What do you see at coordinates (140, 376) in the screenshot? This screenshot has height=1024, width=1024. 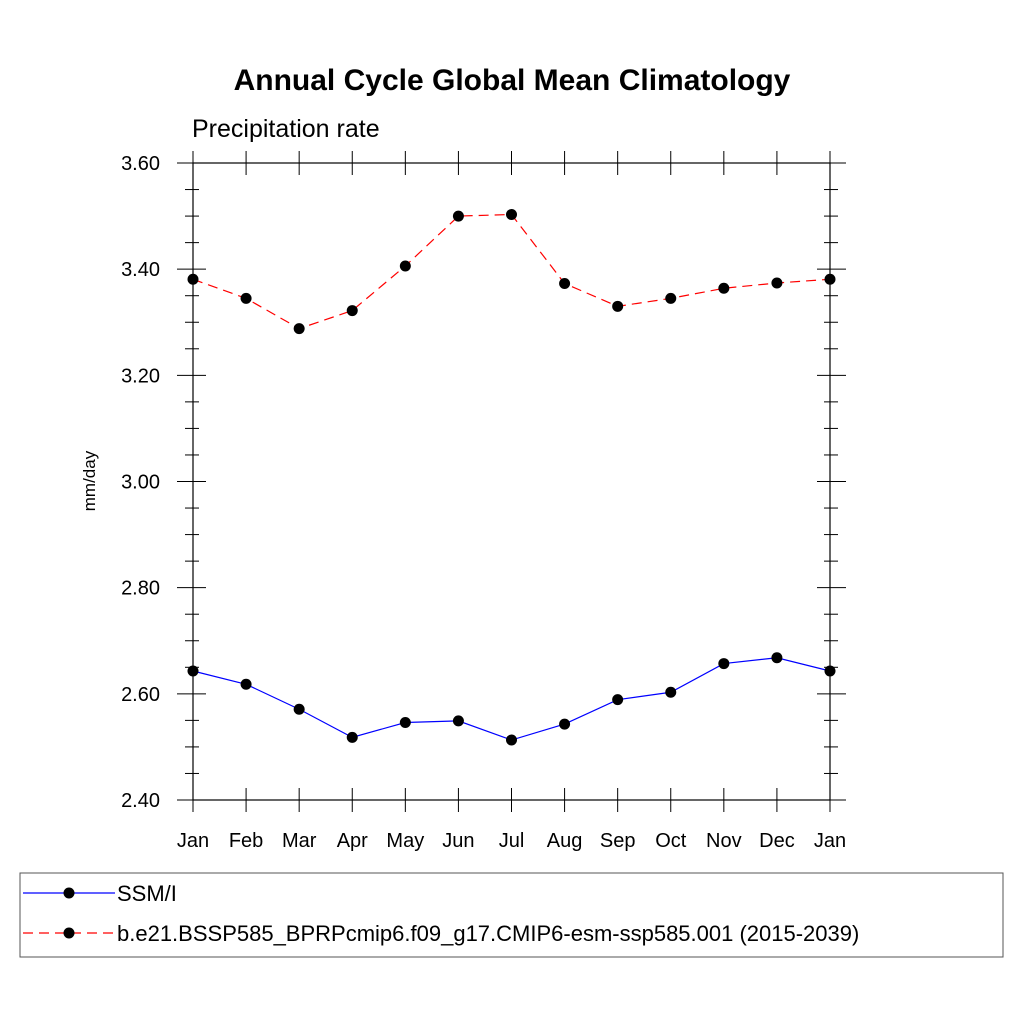 I see `y-tick-label: 3.20` at bounding box center [140, 376].